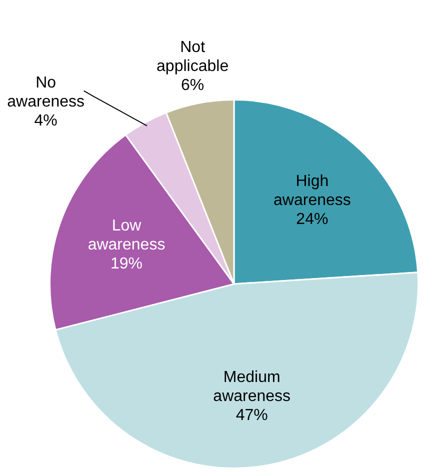  I want to click on slice-label: High awareness, so click(312, 191).